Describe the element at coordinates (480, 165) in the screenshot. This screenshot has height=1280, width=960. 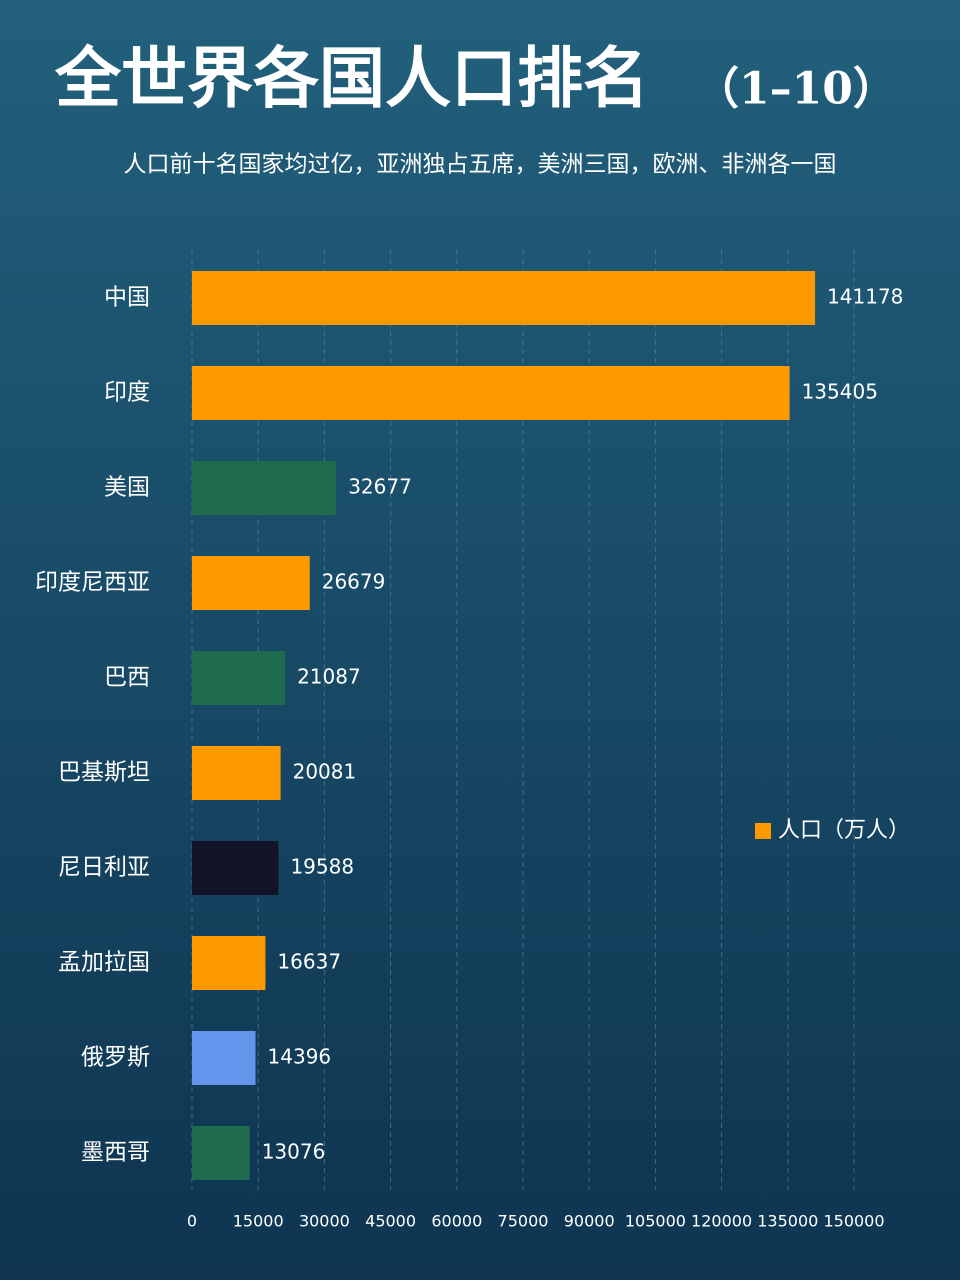
I see `chart-subtitle: 人口前十名国家均过亿，亚洲独占五席，美洲三国，欧洲、非洲各一国` at that location.